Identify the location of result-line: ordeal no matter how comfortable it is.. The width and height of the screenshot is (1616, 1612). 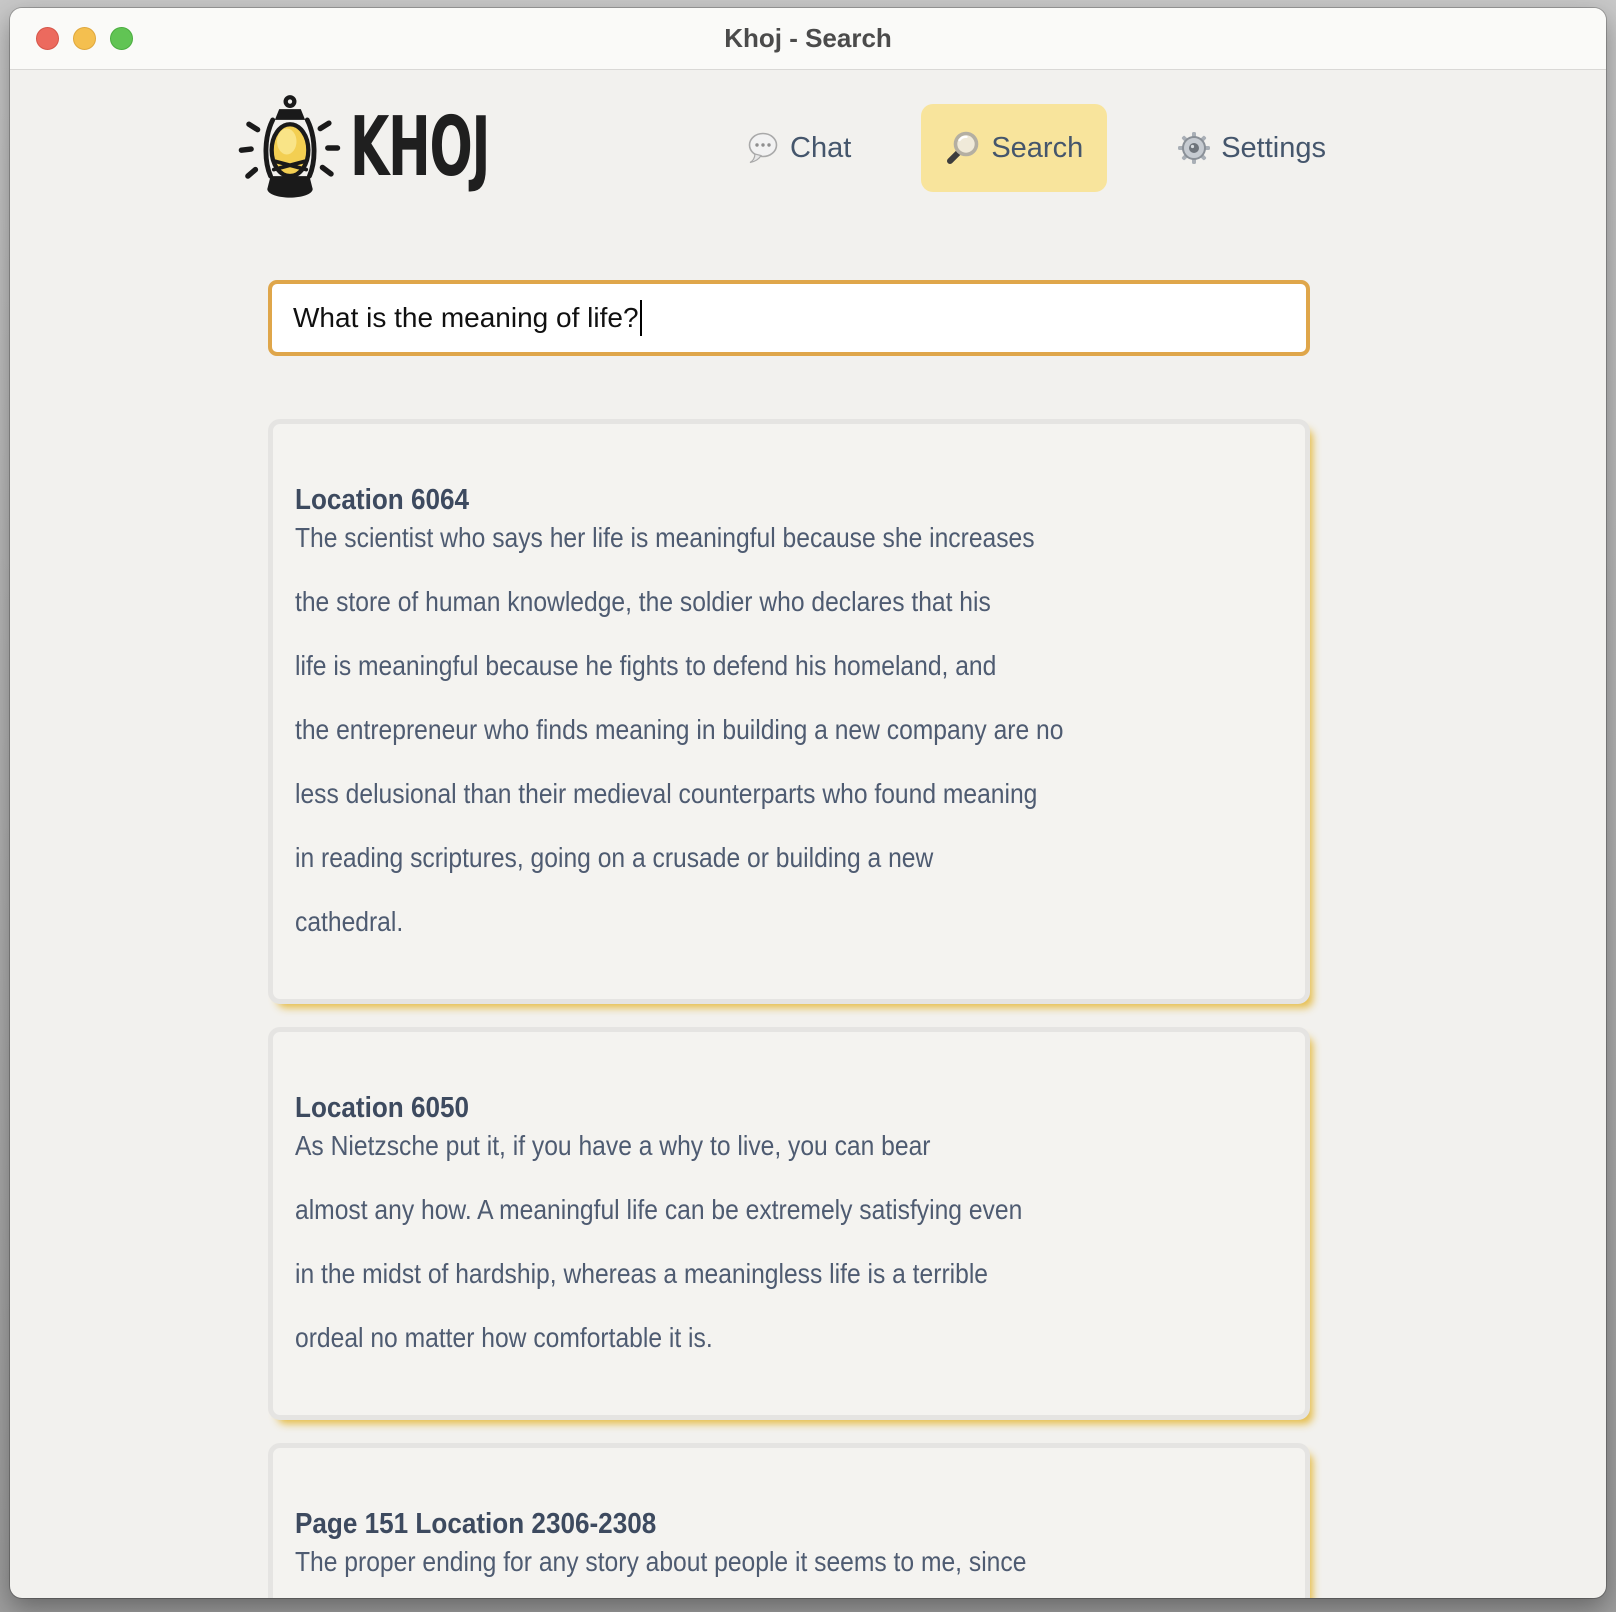
(504, 1337).